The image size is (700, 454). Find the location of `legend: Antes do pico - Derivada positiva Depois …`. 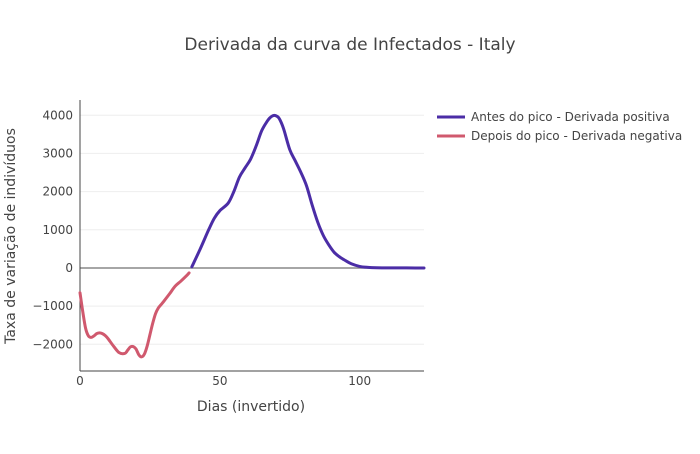

legend: Antes do pico - Derivada positiva Depois … is located at coordinates (559, 126).